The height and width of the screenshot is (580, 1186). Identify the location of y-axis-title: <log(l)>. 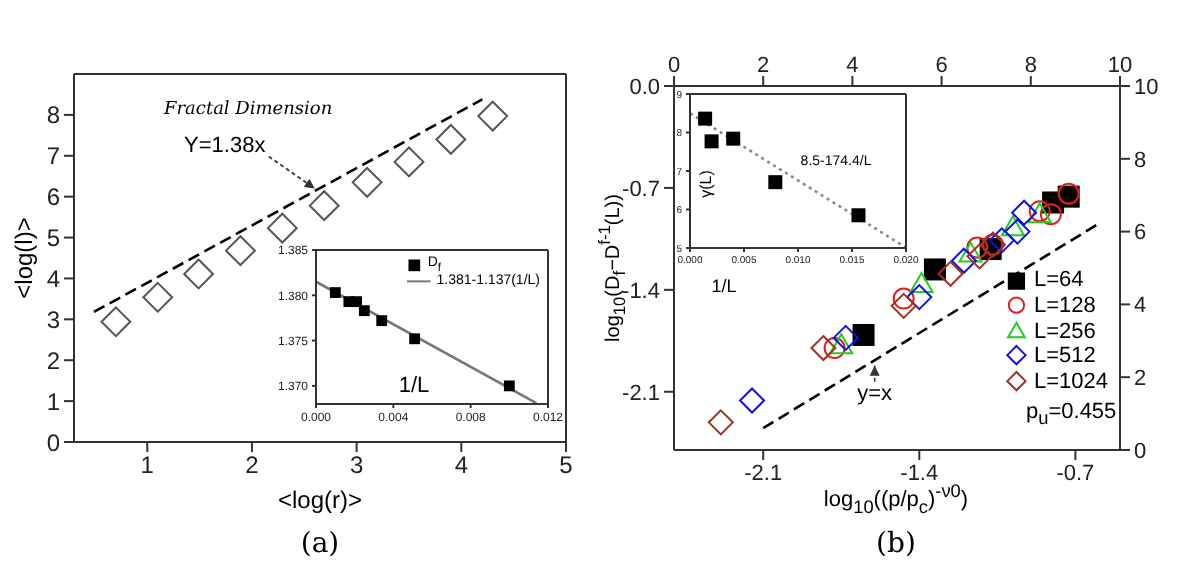
(24, 258).